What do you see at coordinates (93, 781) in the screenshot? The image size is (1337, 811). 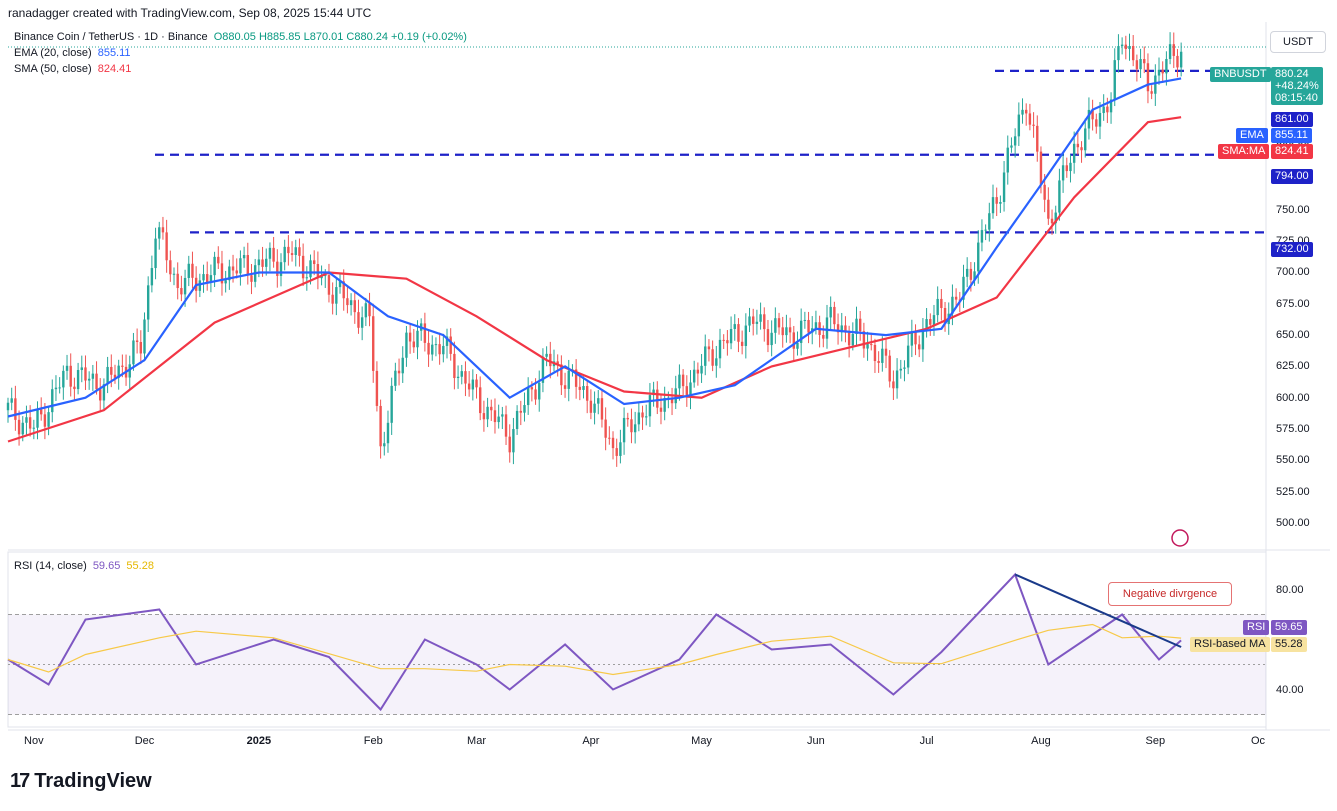 I see `tradingview-brand: TradingView` at bounding box center [93, 781].